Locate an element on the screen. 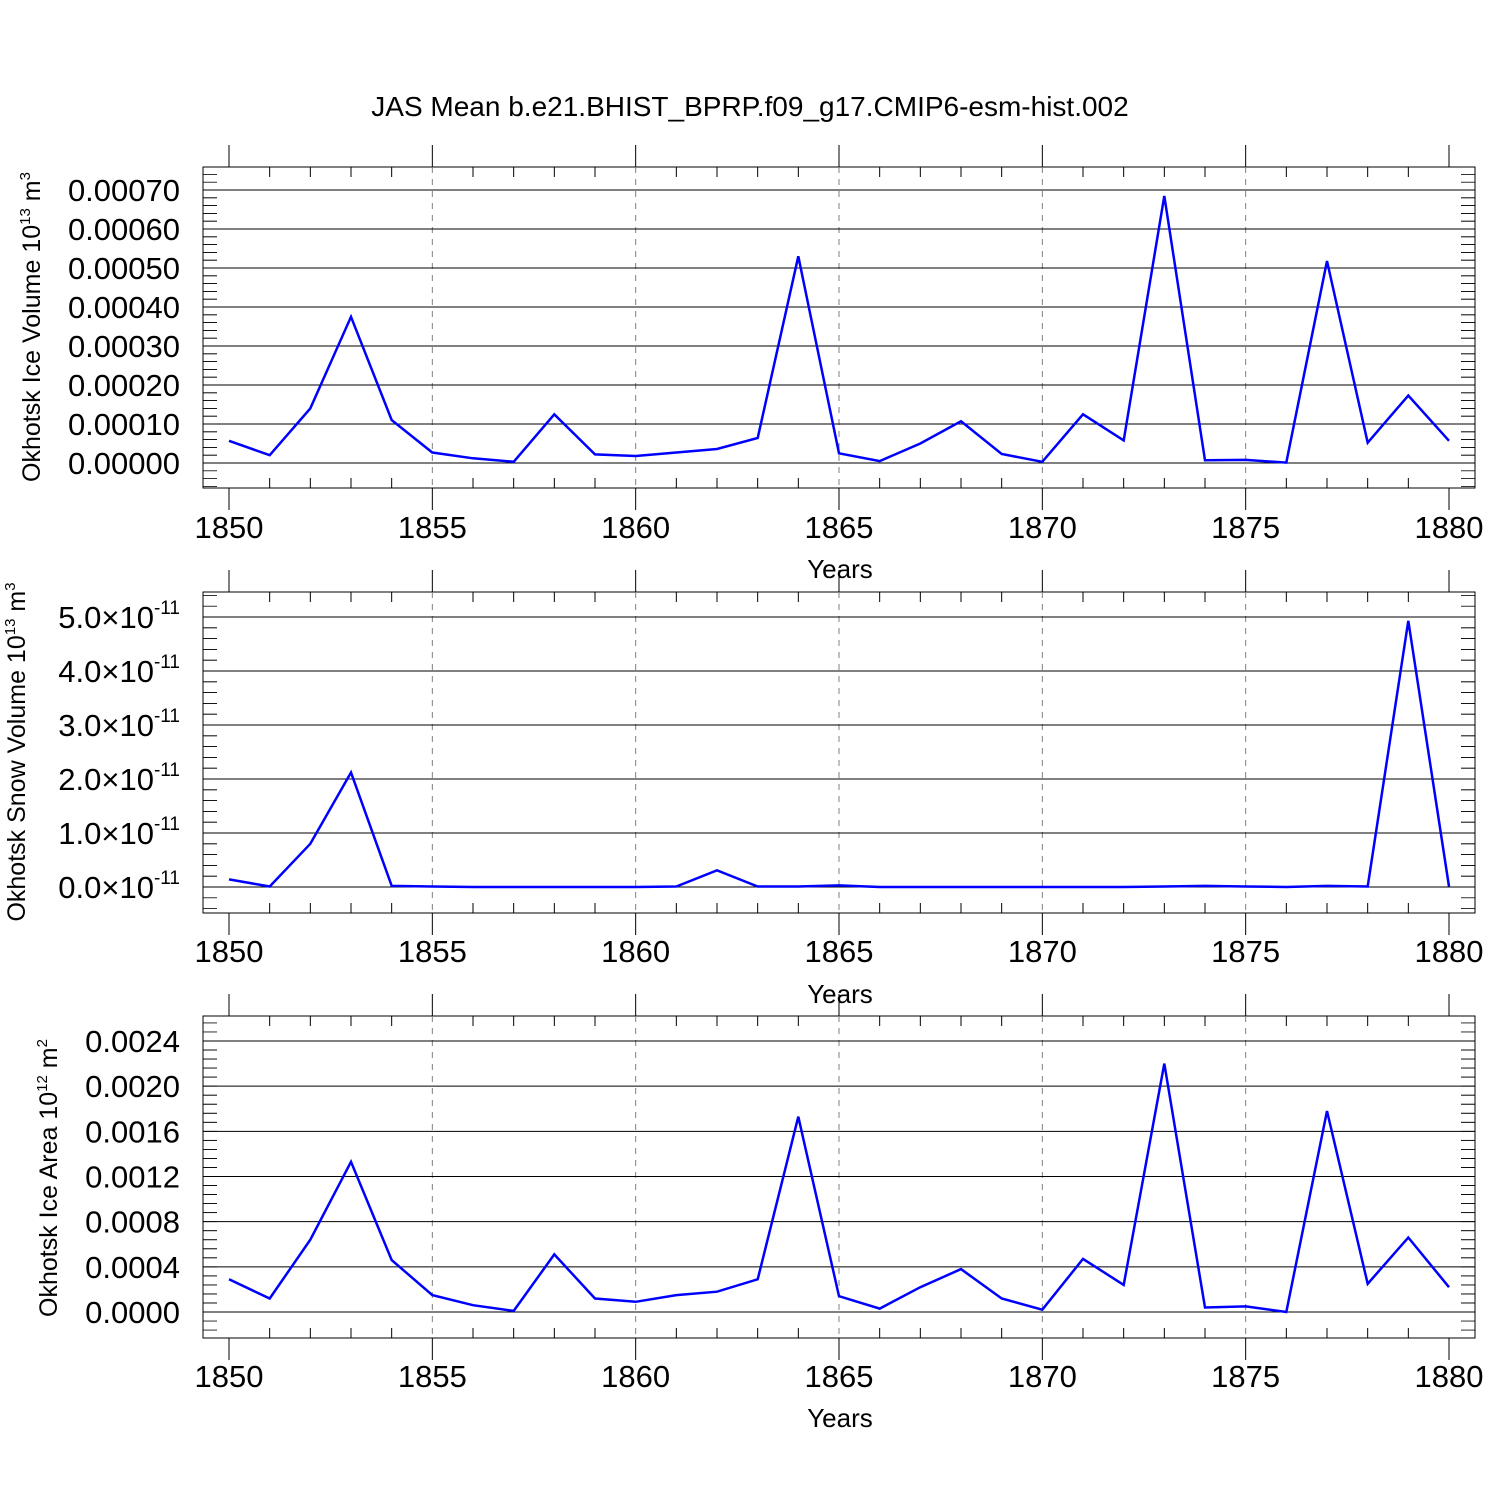  y-tick-label: 0.00000 is located at coordinates (124, 463).